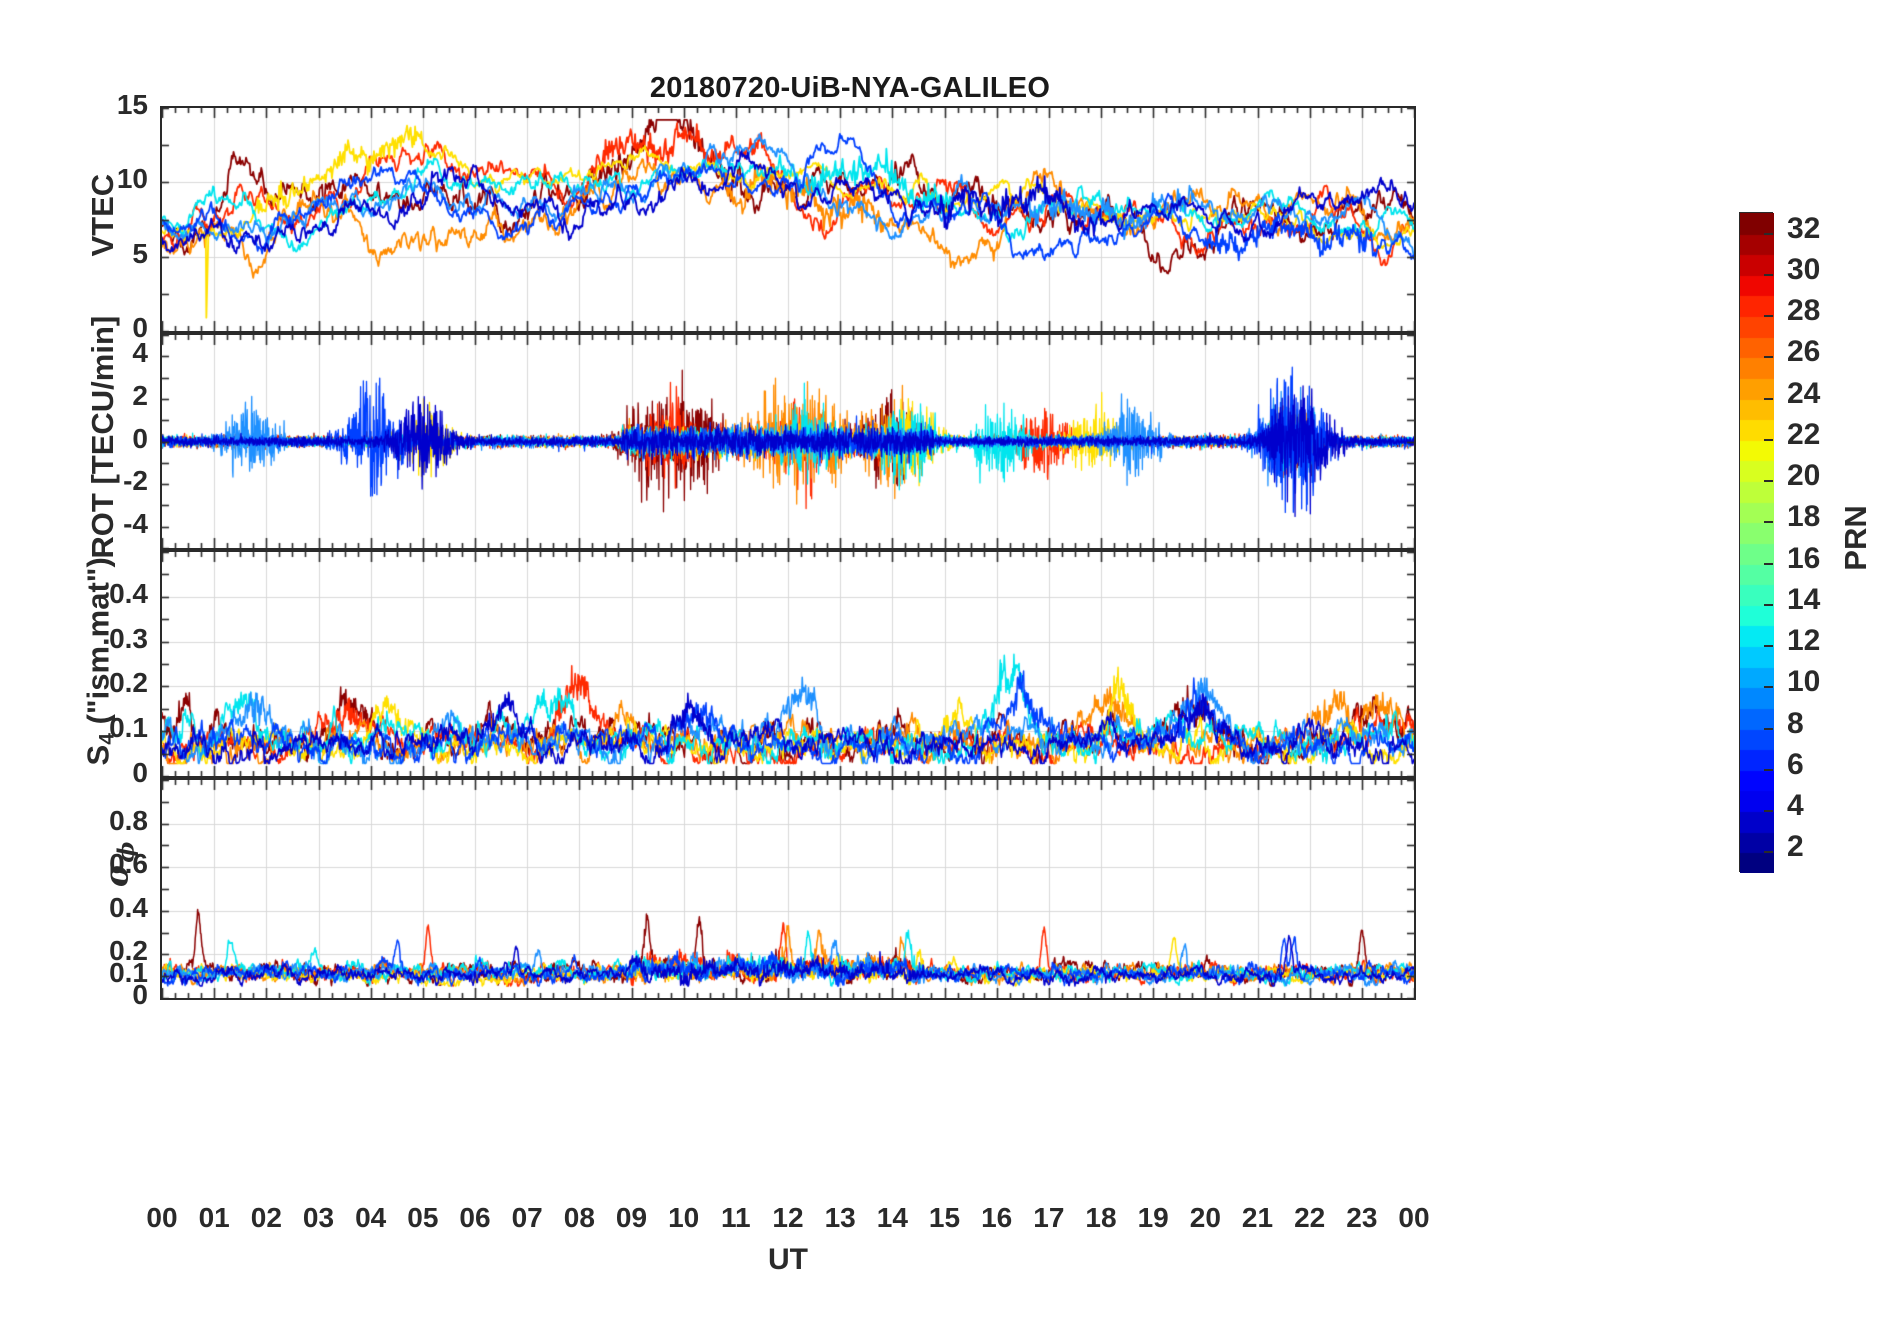 This screenshot has width=1902, height=1330. I want to click on x-tick-label: 20, so click(1205, 1217).